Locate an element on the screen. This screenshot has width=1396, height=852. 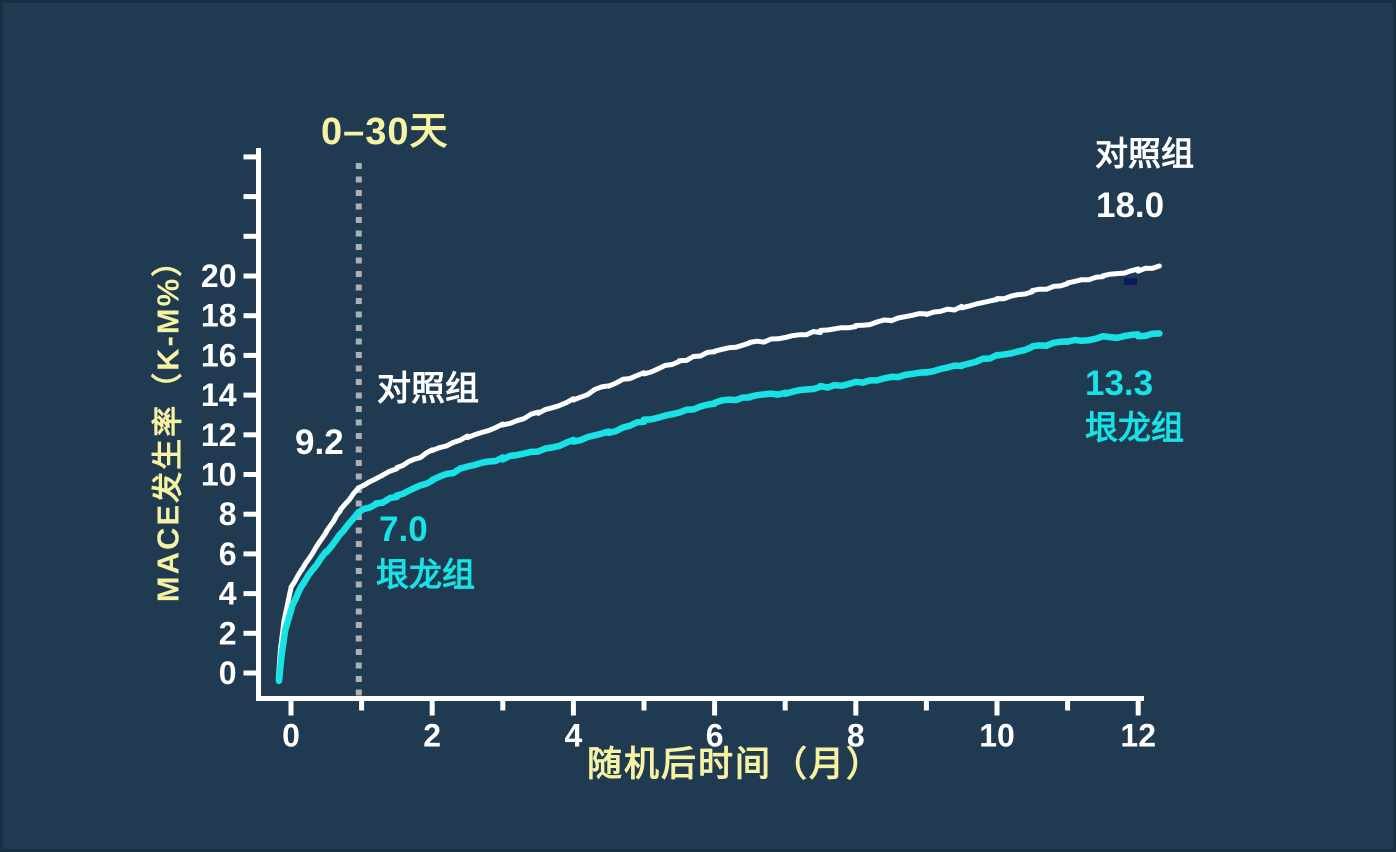
y-tick-label: 6 is located at coordinates (228, 554).